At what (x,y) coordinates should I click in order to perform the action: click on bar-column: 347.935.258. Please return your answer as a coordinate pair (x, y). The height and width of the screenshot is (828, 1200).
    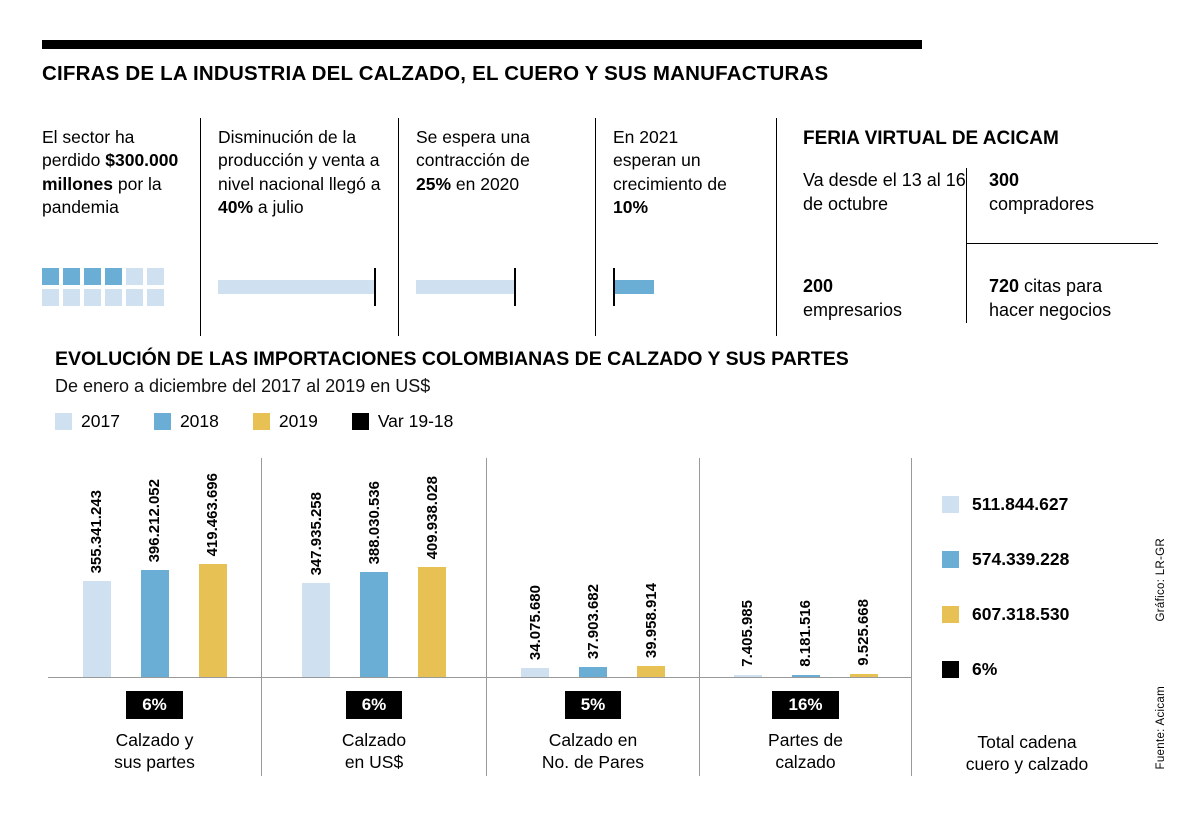
    Looking at the image, I should click on (316, 584).